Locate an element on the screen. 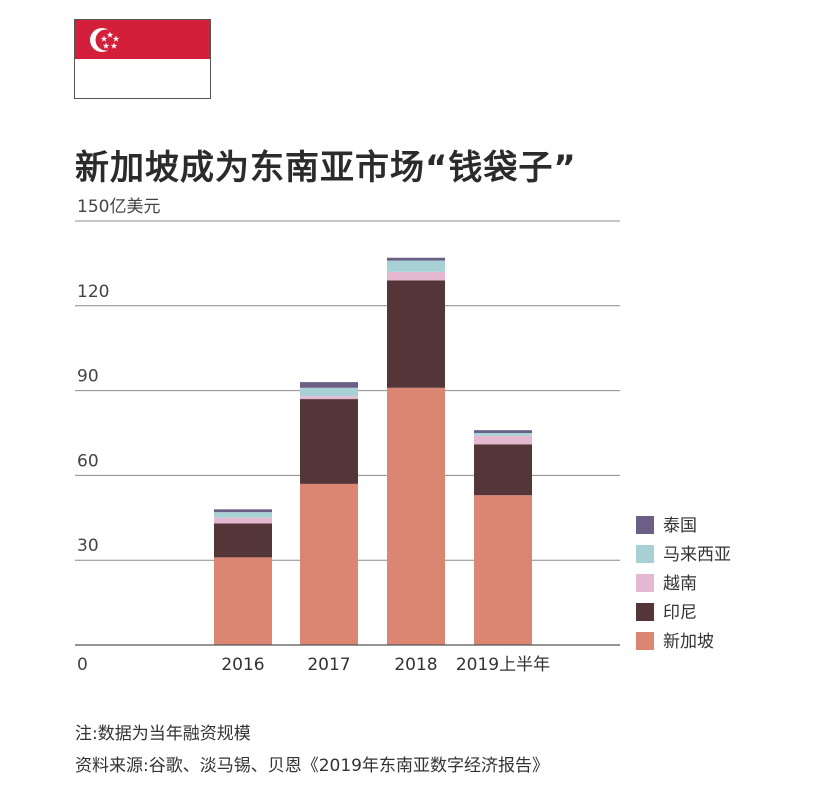 This screenshot has width=839, height=790. y-tick-label: 0 is located at coordinates (82, 665).